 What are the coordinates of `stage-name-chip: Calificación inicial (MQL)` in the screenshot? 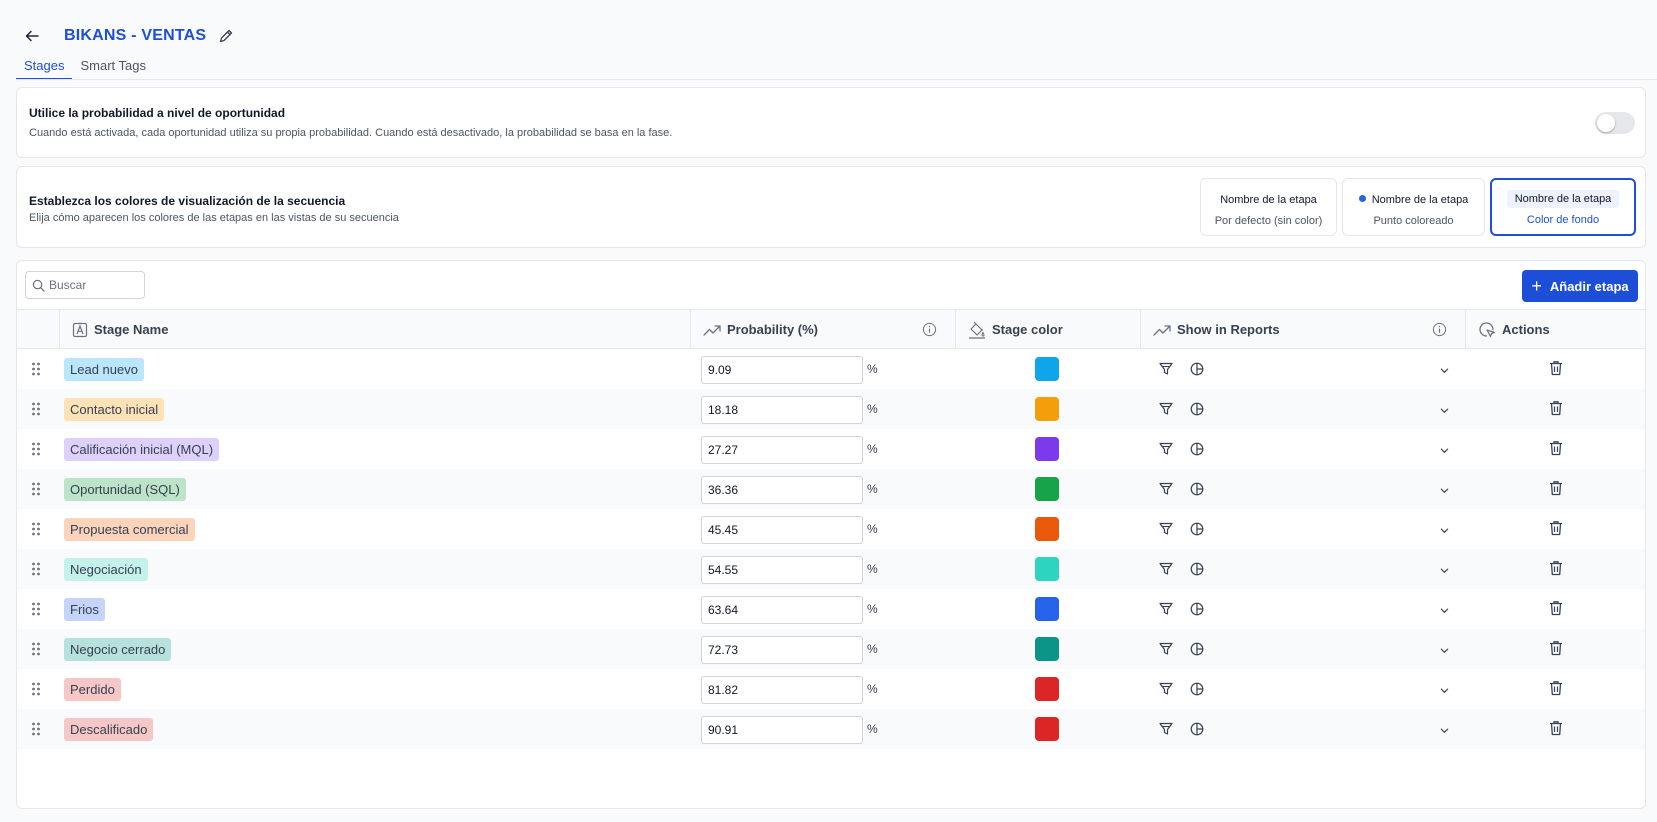 It's located at (142, 449).